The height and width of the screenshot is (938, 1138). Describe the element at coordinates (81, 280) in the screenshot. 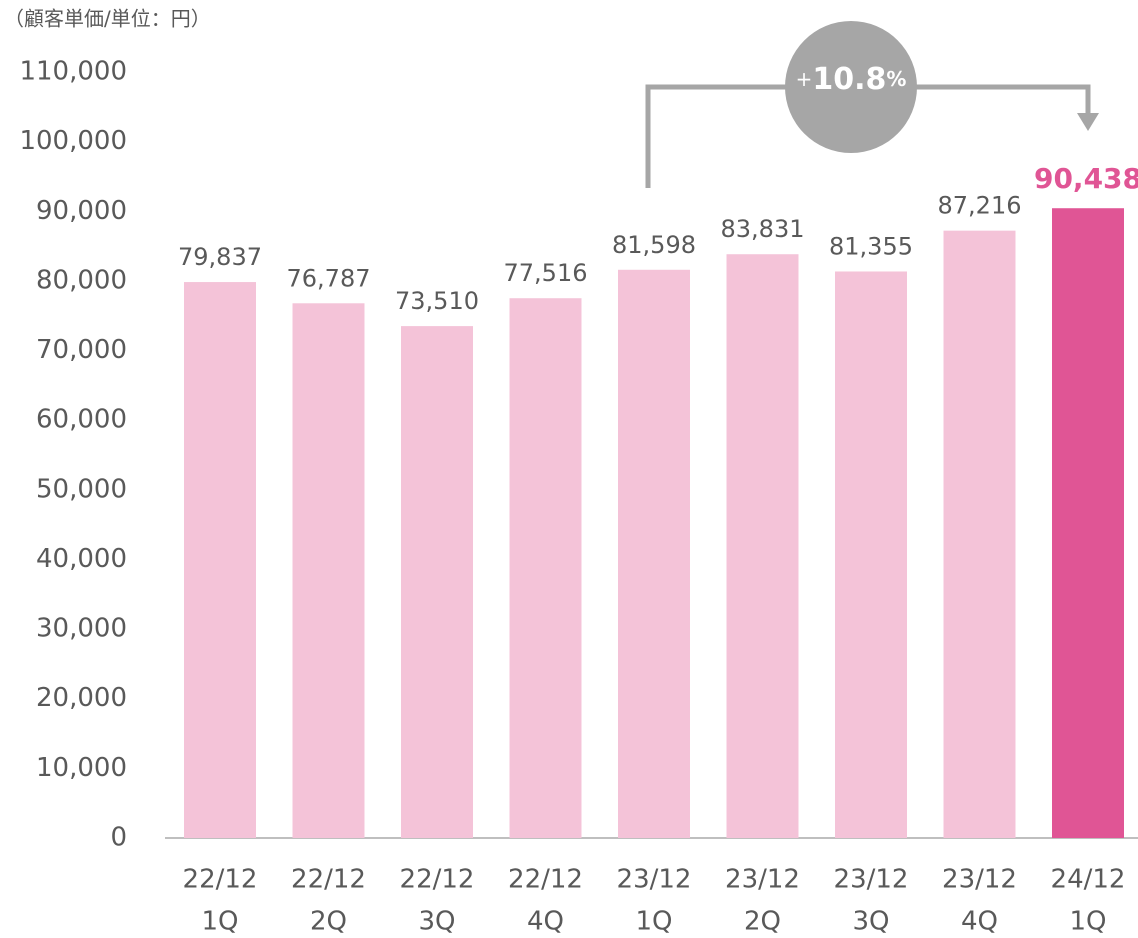

I see `y-tick-label: 80,000` at that location.